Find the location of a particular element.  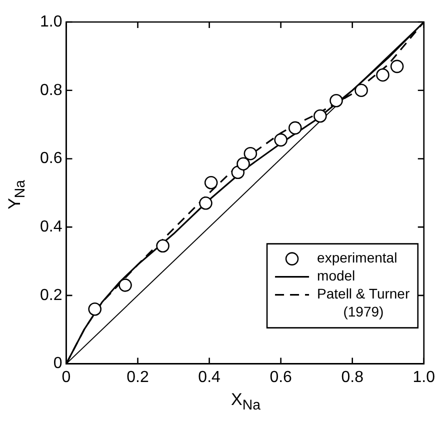

y-tick-label: 0.6 is located at coordinates (51, 159).